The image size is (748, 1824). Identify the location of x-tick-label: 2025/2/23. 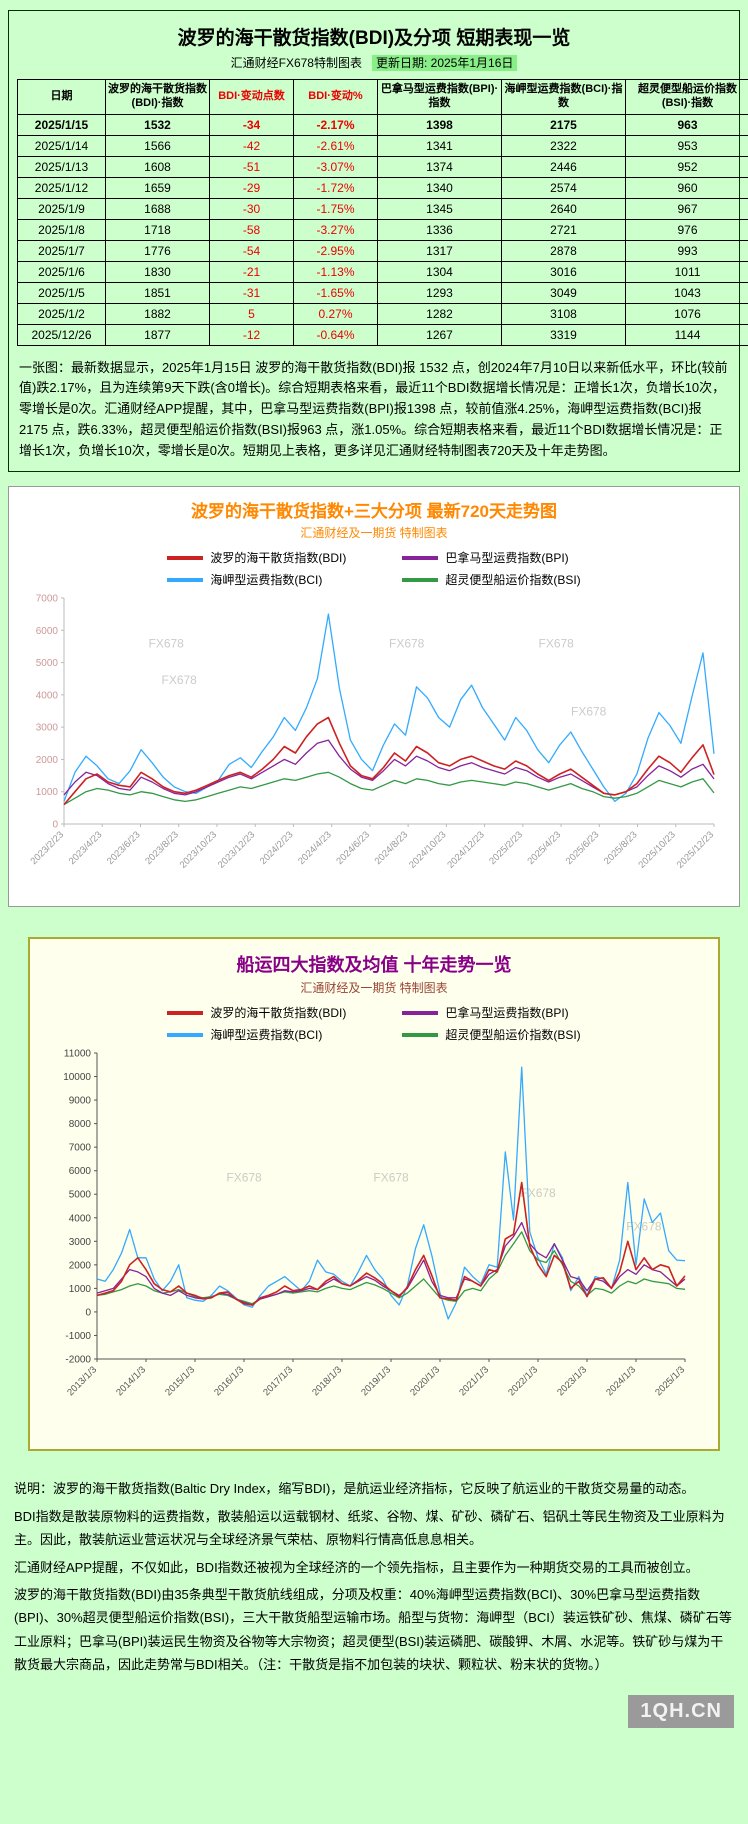
(506, 849).